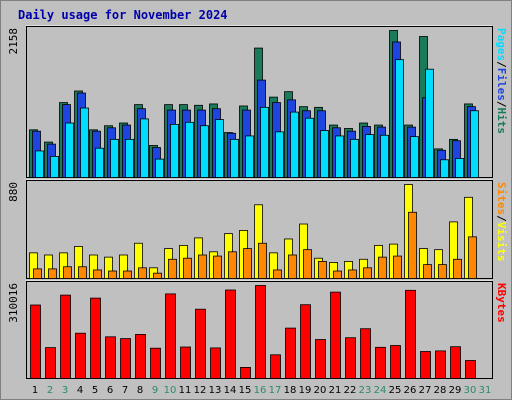  Describe the element at coordinates (275, 390) in the screenshot. I see `x-tick-label-17: 17` at that location.